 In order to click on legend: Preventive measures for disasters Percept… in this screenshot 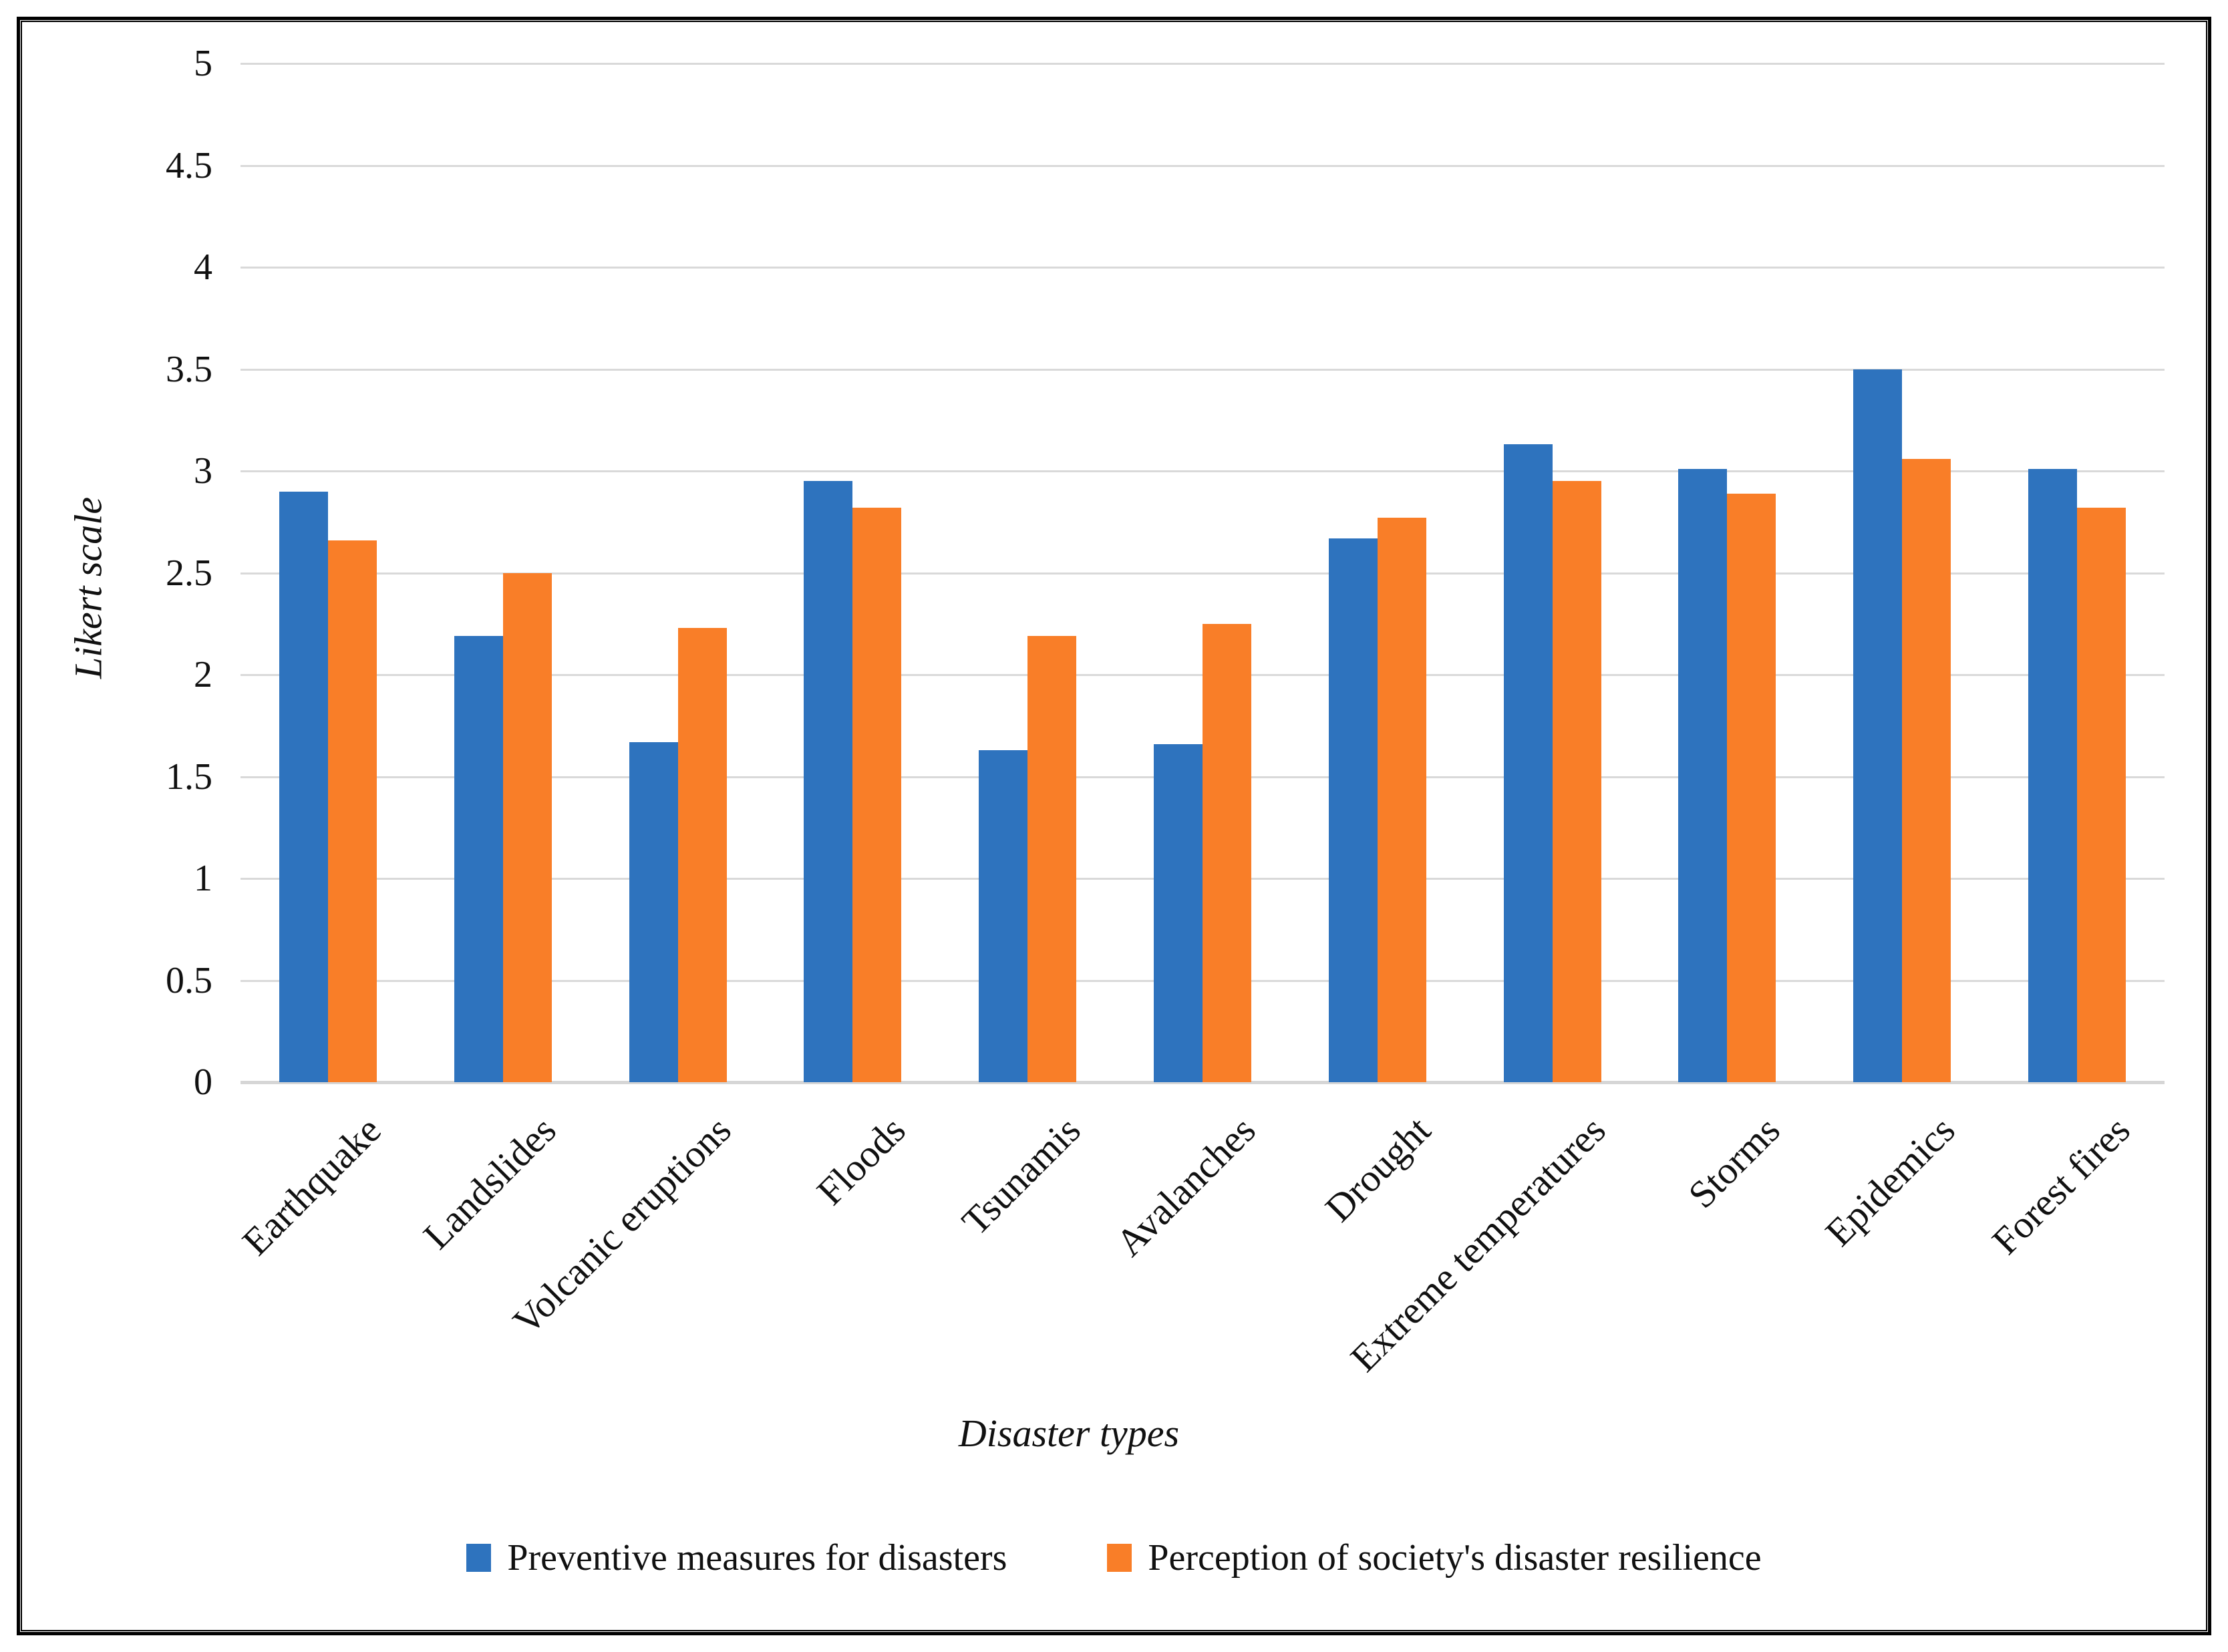, I will do `click(1114, 1557)`.